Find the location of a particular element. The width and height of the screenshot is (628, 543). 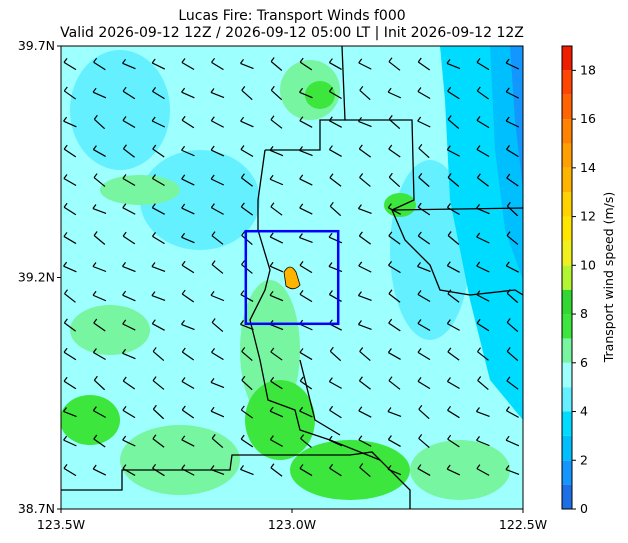

x-tick-label: 122.5W is located at coordinates (523, 524).